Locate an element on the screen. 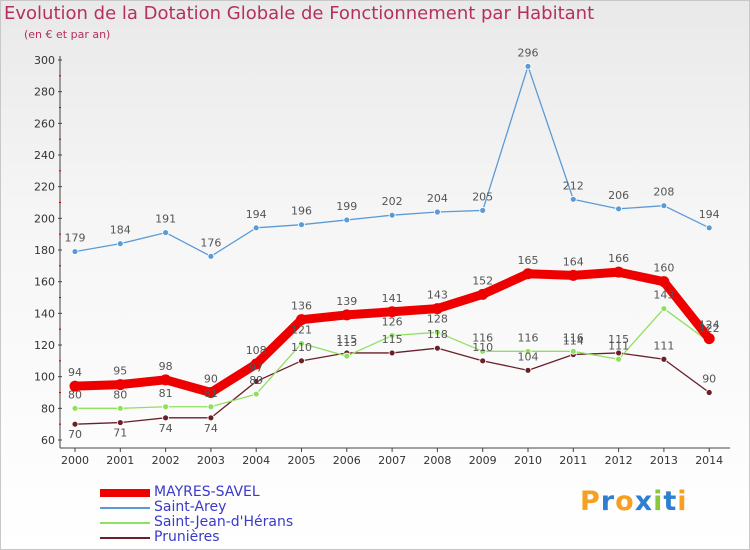 Image resolution: width=750 pixels, height=550 pixels. x-tick-label: 2010 is located at coordinates (528, 460).